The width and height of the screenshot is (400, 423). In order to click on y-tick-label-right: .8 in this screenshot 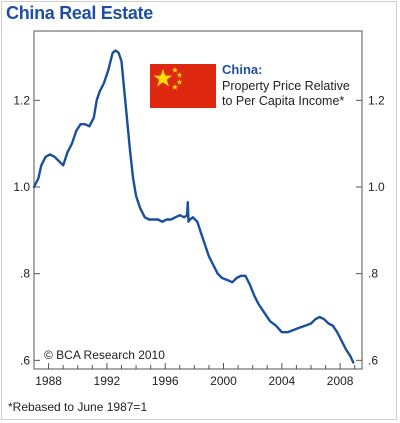, I will do `click(373, 274)`.